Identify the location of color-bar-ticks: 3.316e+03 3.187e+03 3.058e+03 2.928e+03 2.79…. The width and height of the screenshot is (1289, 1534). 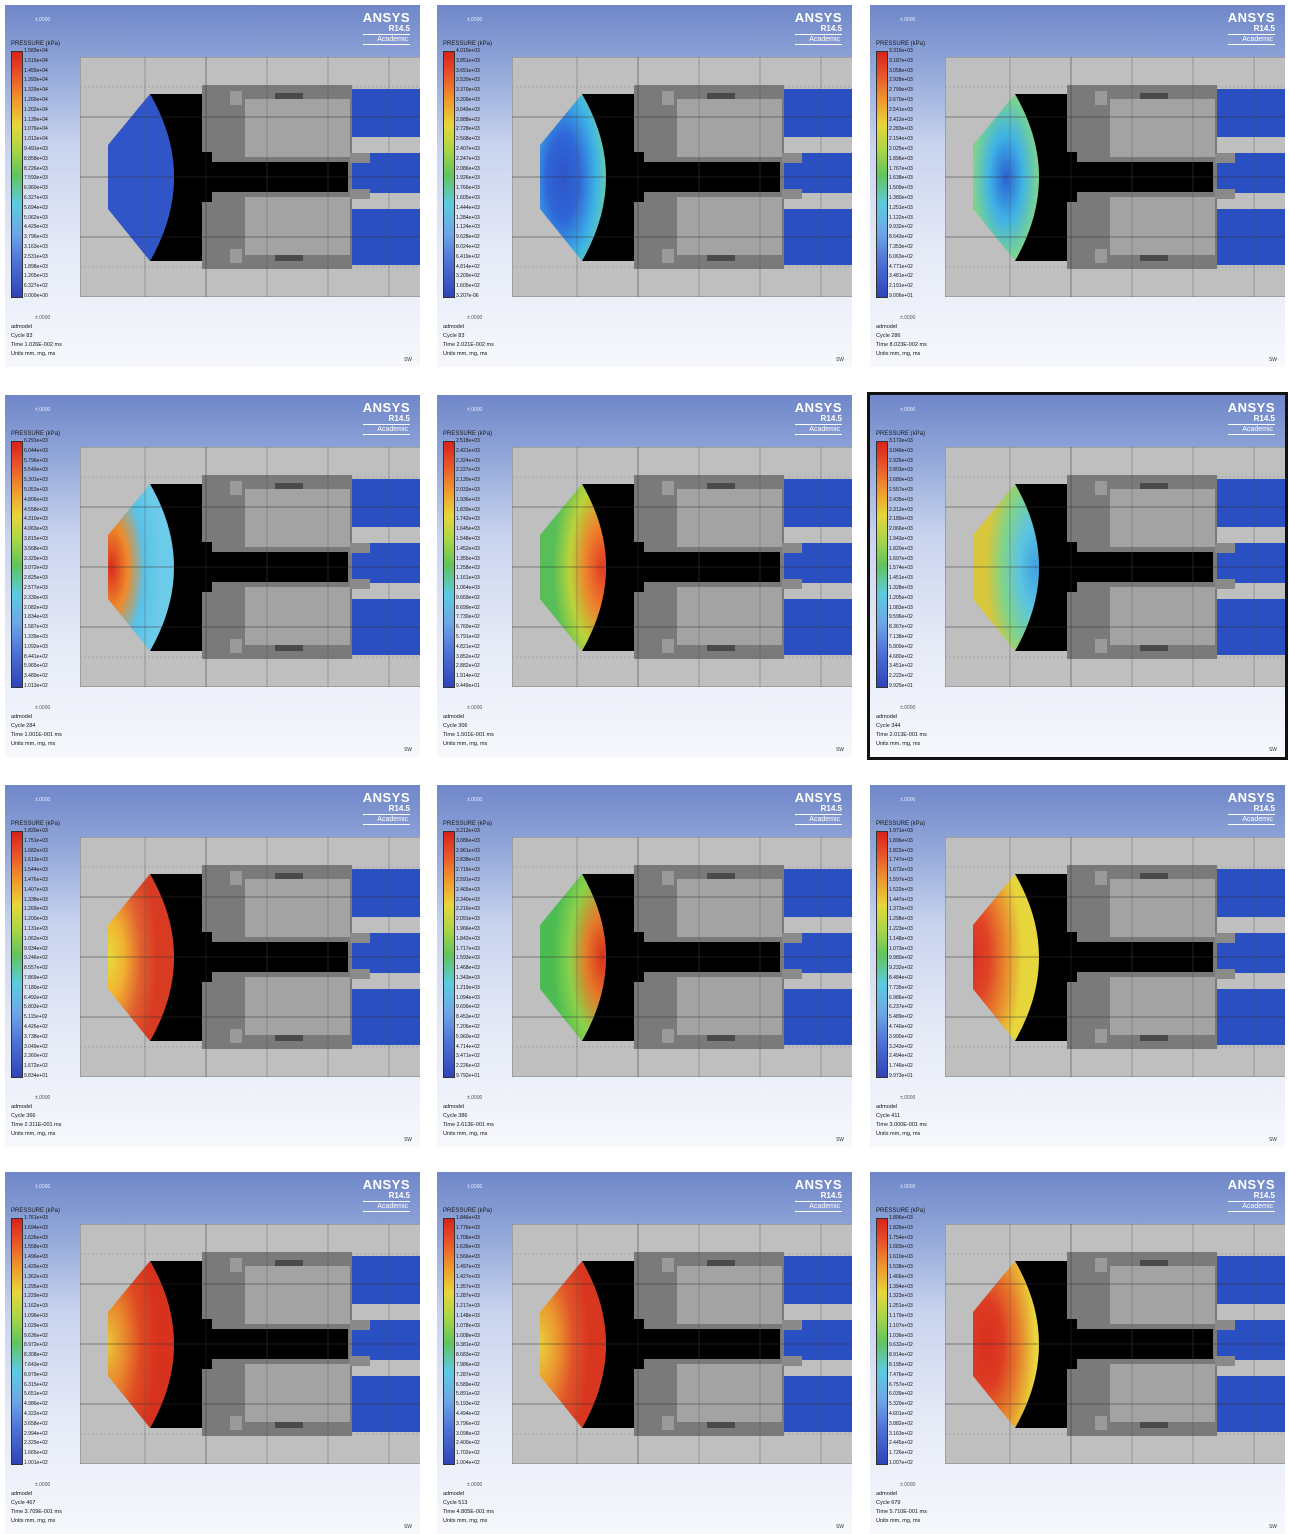
(915, 173).